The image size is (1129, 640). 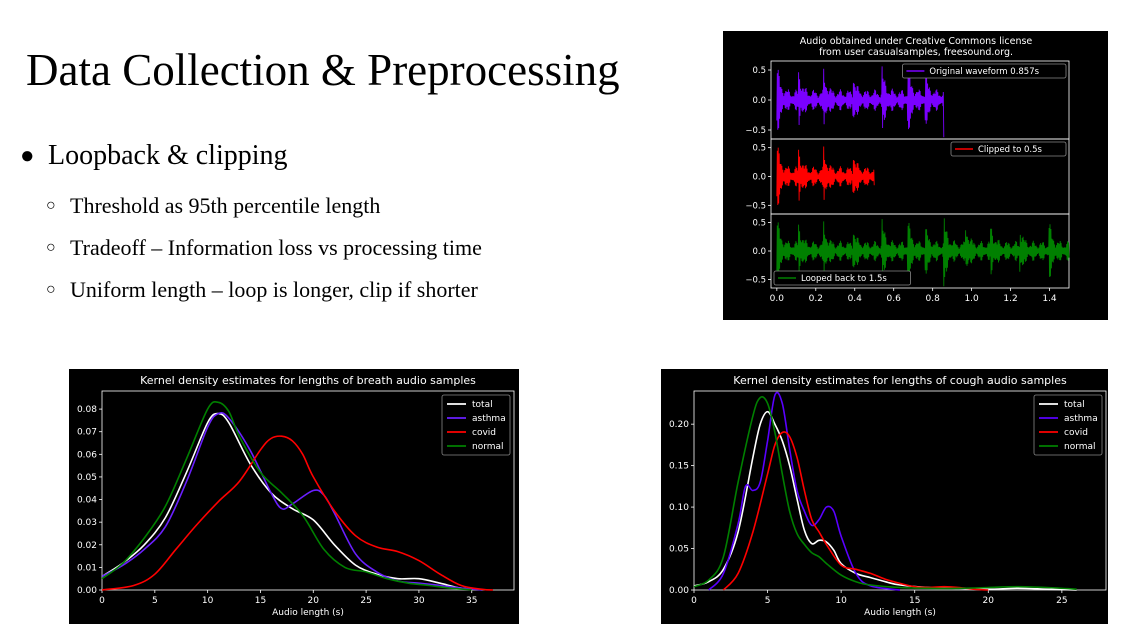 I want to click on breath-y-tick-label: 0.06, so click(x=87, y=455).